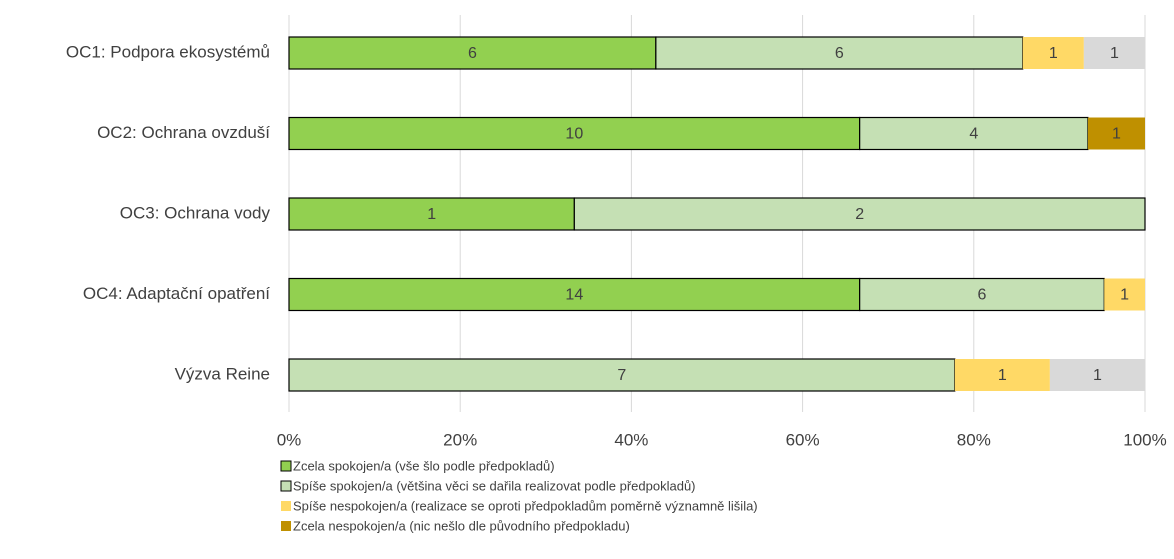  I want to click on y-tick-label: OC3: Ochrana vody, so click(195, 212).